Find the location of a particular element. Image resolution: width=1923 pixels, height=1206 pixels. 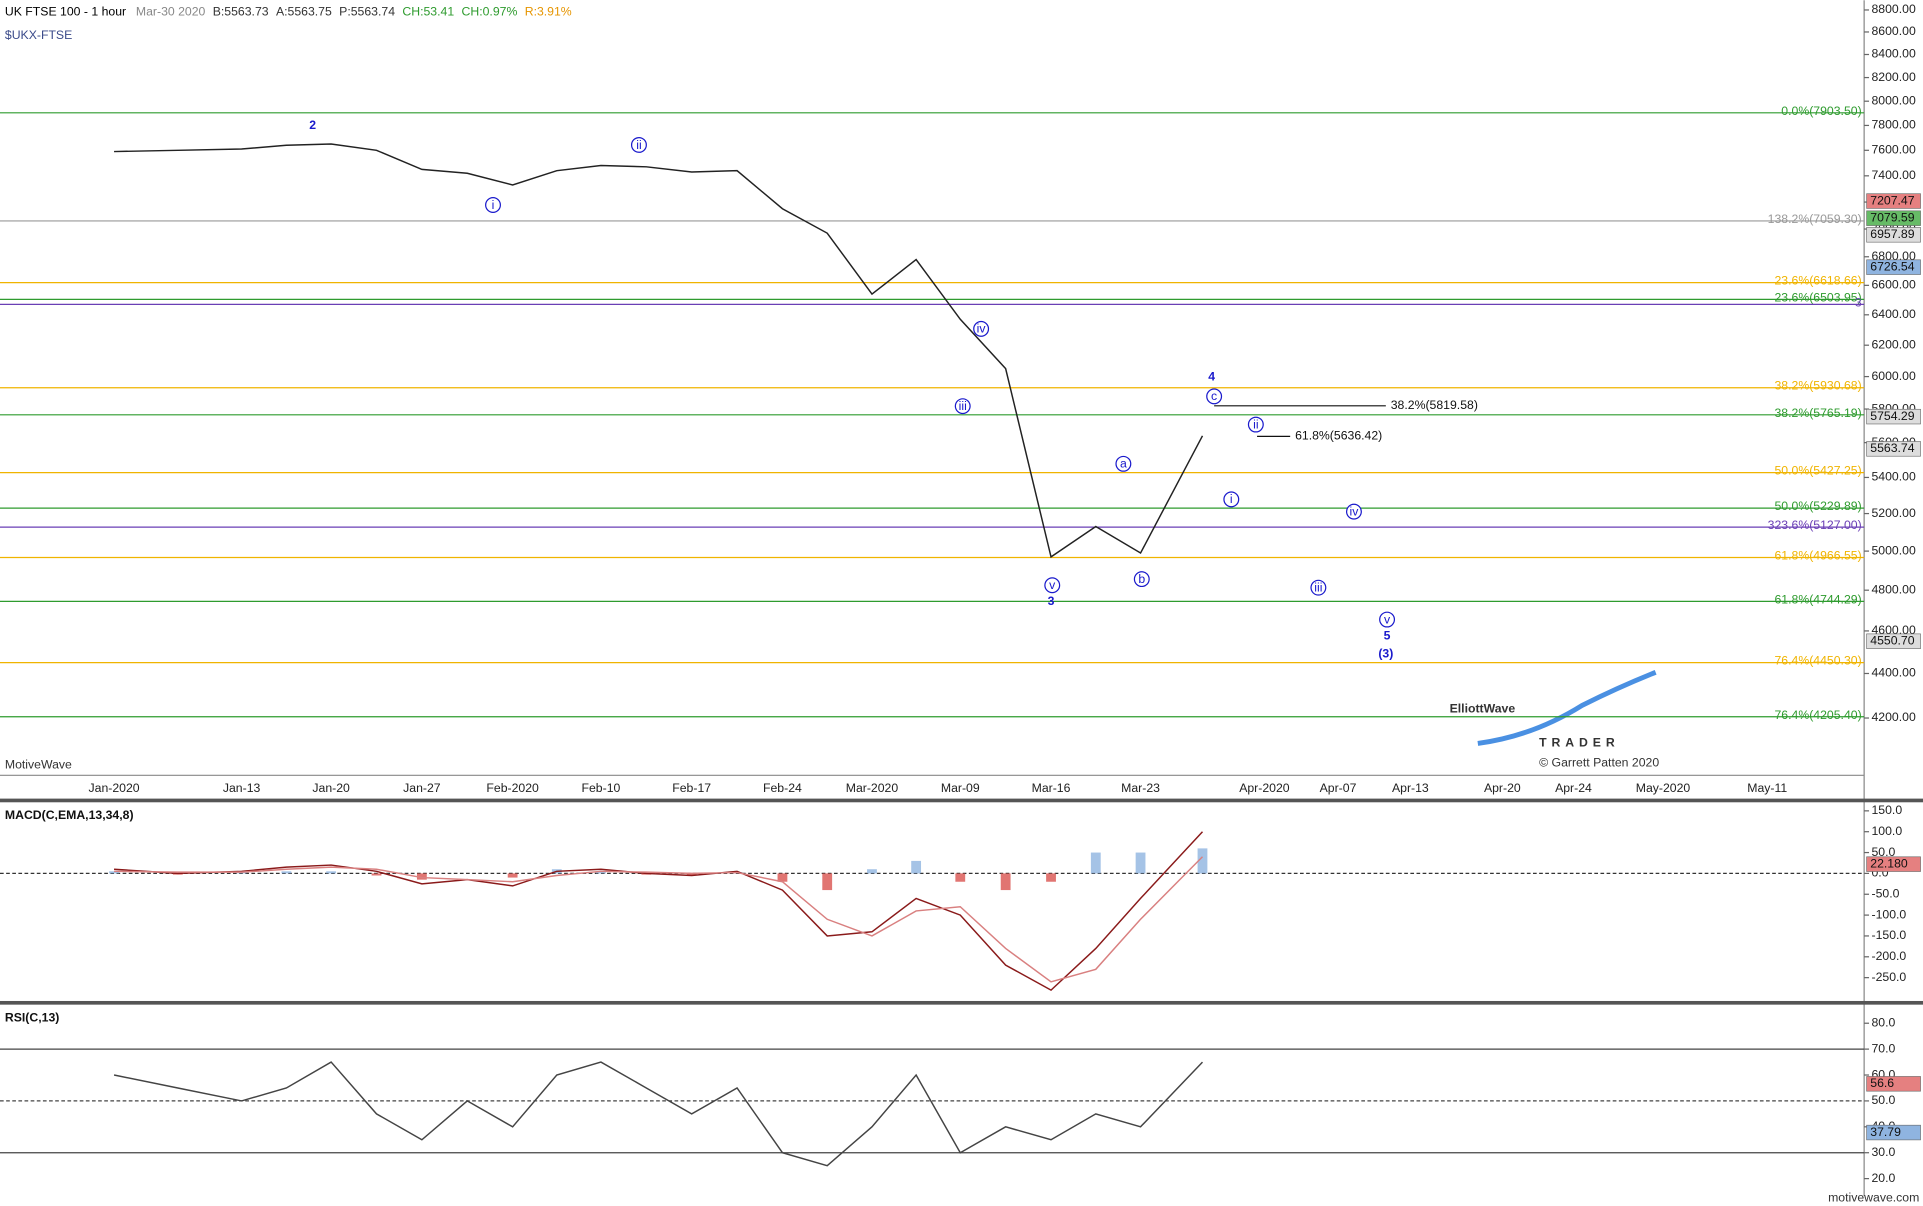

y-tick-label: 100.0 is located at coordinates (1886, 831).